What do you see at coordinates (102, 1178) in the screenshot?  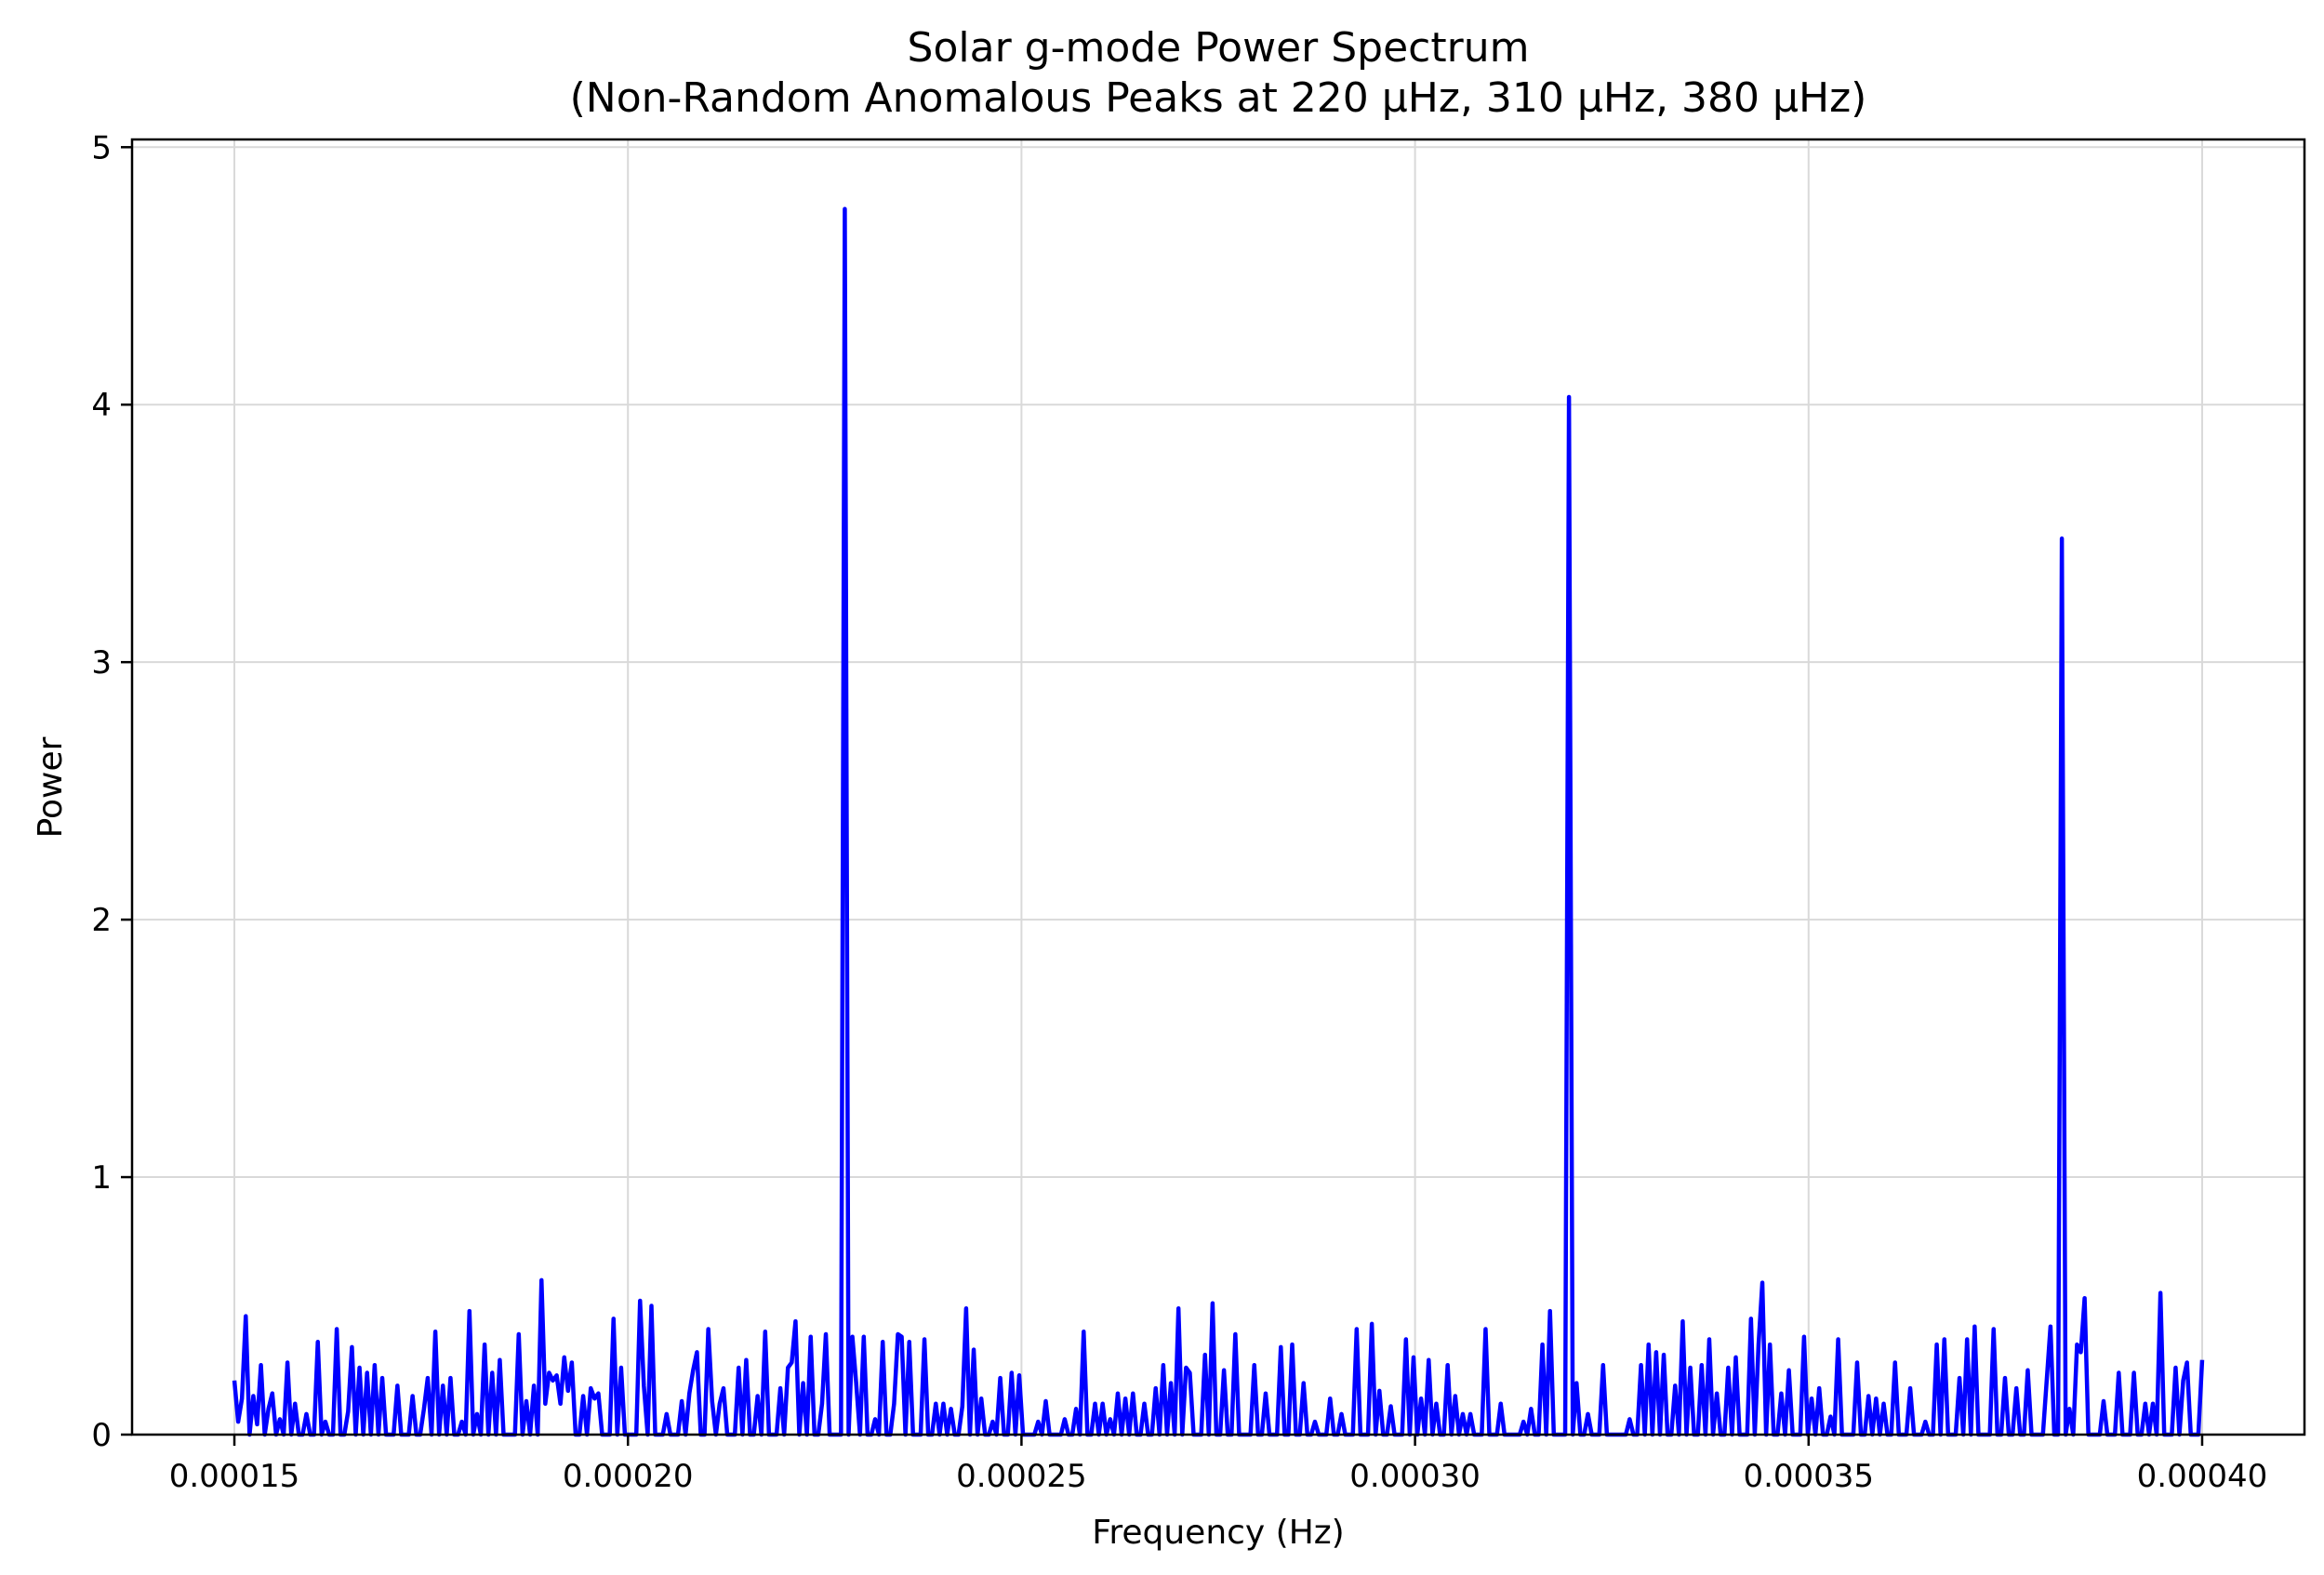 I see `y-tick-label: 1` at bounding box center [102, 1178].